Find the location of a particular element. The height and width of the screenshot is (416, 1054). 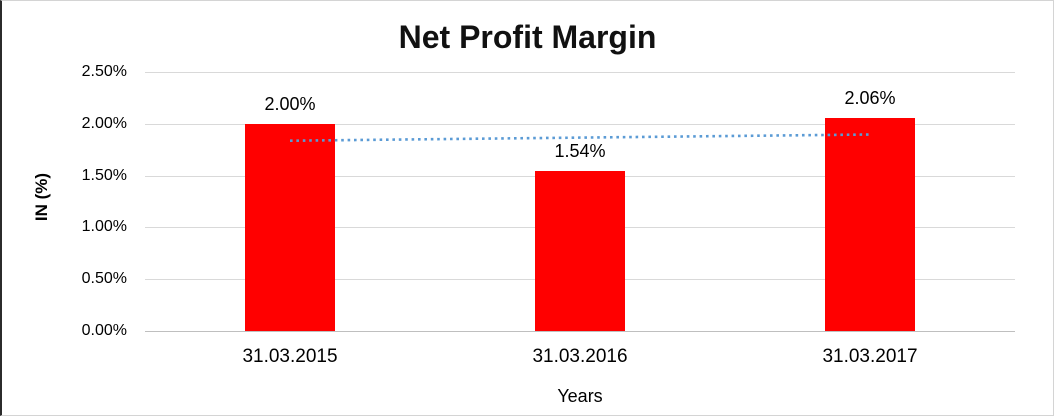

x-tick-label: 31.03.2017 is located at coordinates (870, 356).